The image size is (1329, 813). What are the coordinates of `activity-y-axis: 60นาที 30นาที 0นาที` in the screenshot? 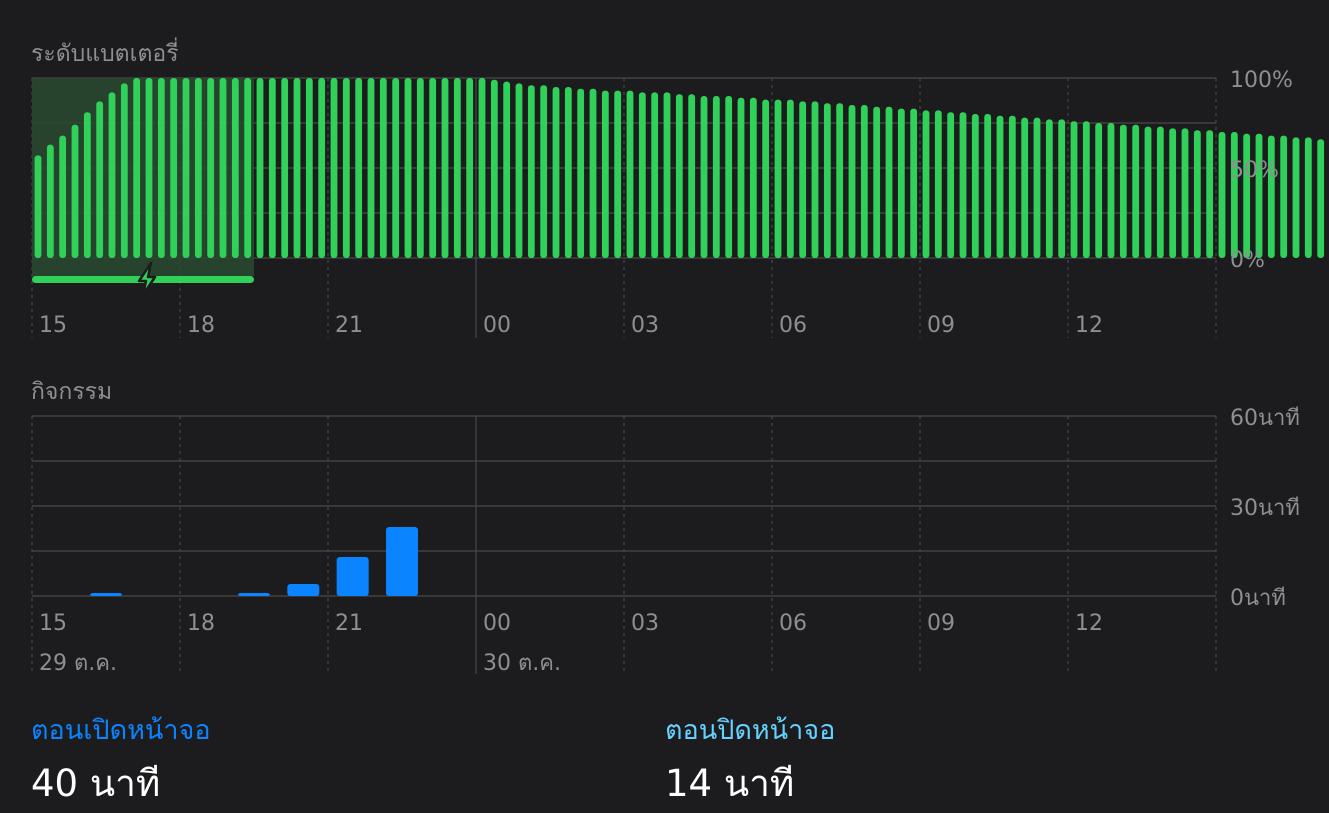 It's located at (1265, 508).